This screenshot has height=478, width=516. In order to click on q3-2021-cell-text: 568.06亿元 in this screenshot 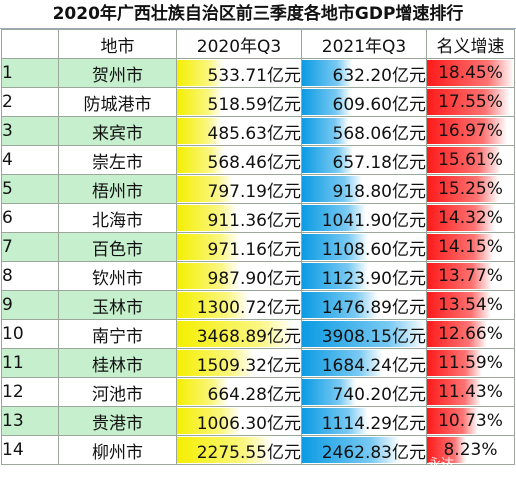, I will do `click(379, 133)`.